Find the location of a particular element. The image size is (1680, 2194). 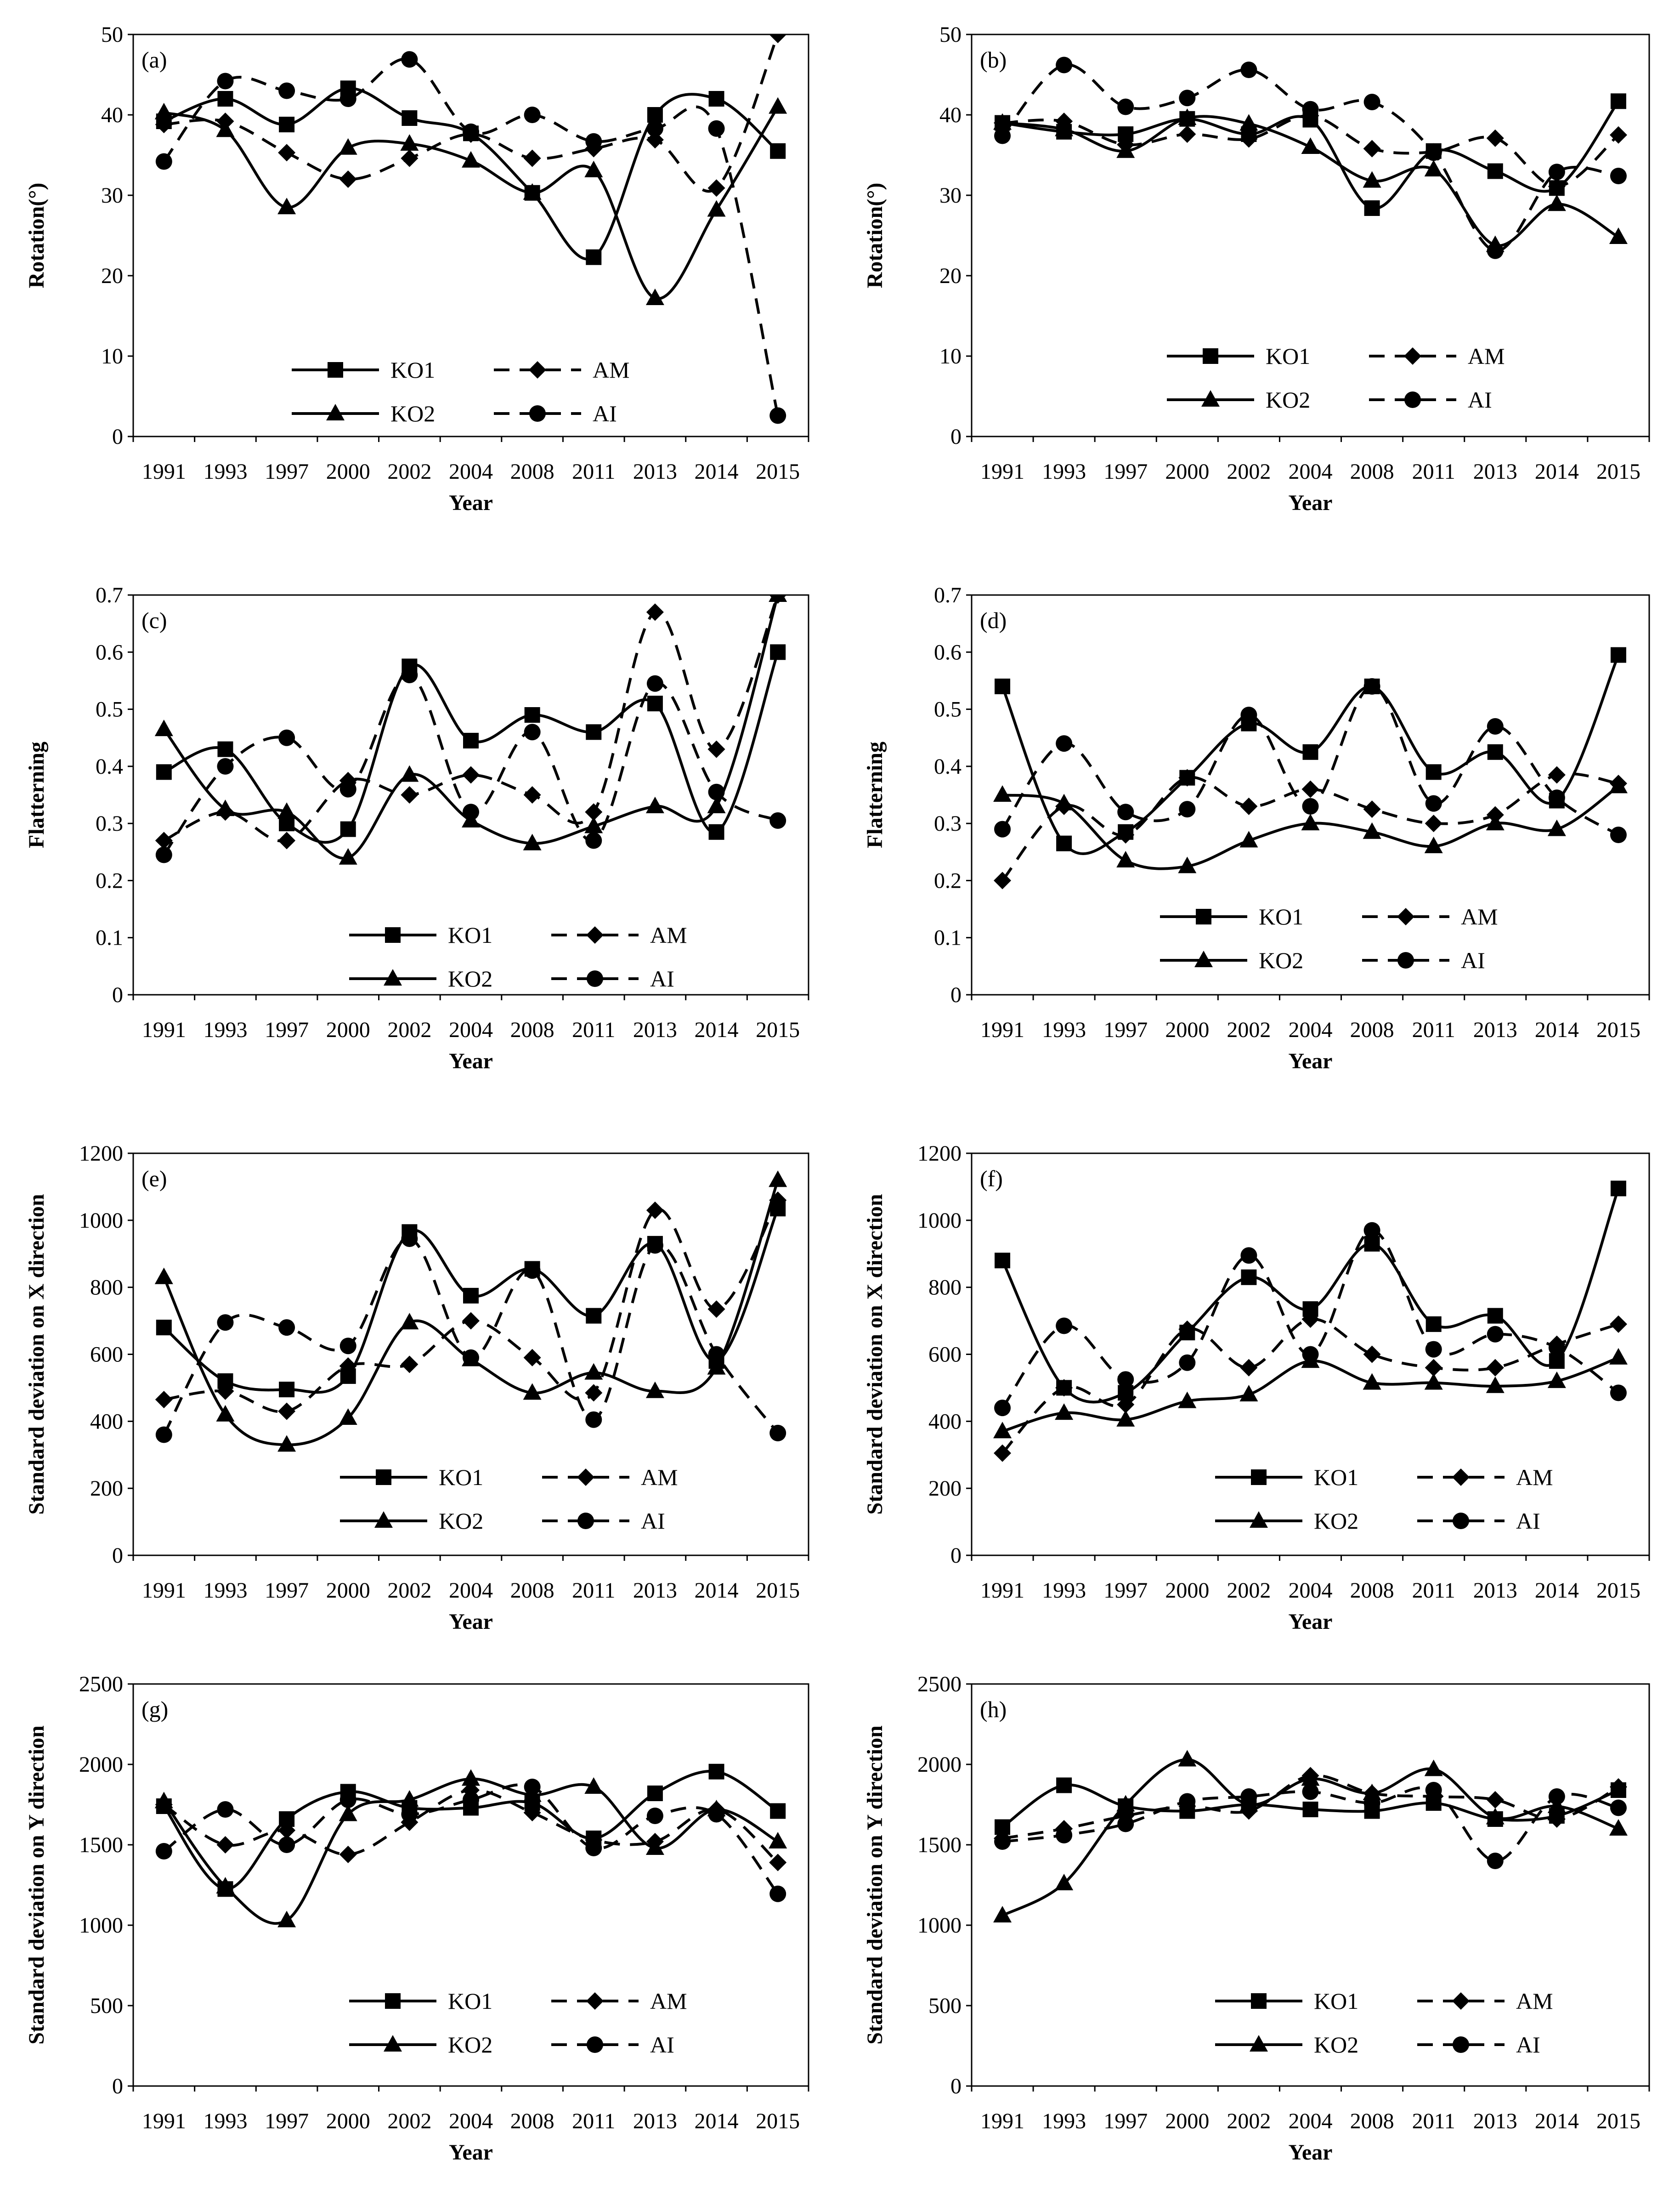

series-line-ko2 is located at coordinates (1311, 181).